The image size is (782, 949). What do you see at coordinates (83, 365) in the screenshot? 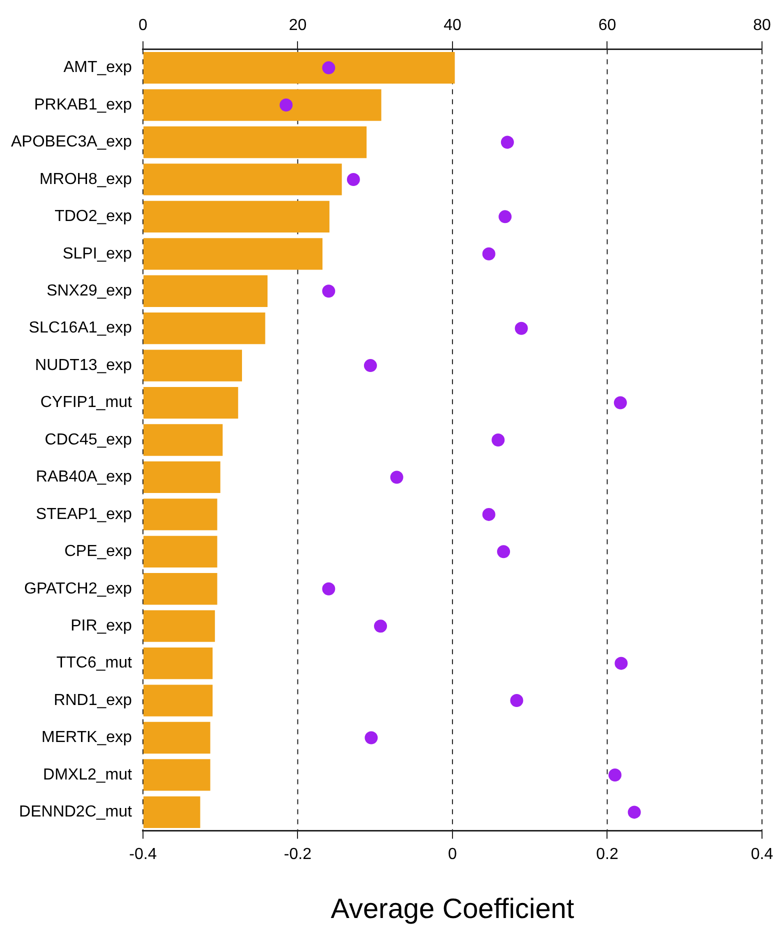
I see `y-tick-label: NUDT13_exp` at bounding box center [83, 365].